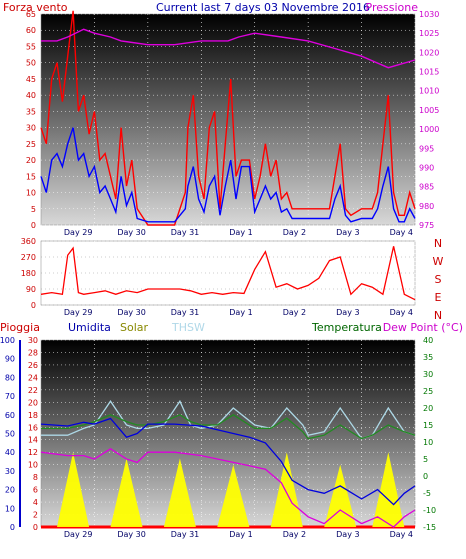  I want to click on compass-label: E, so click(438, 297).